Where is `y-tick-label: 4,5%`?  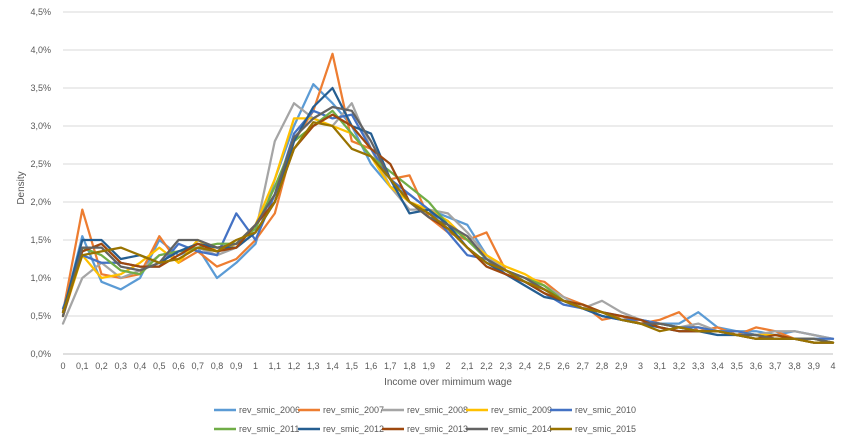
y-tick-label: 4,5% is located at coordinates (40, 12).